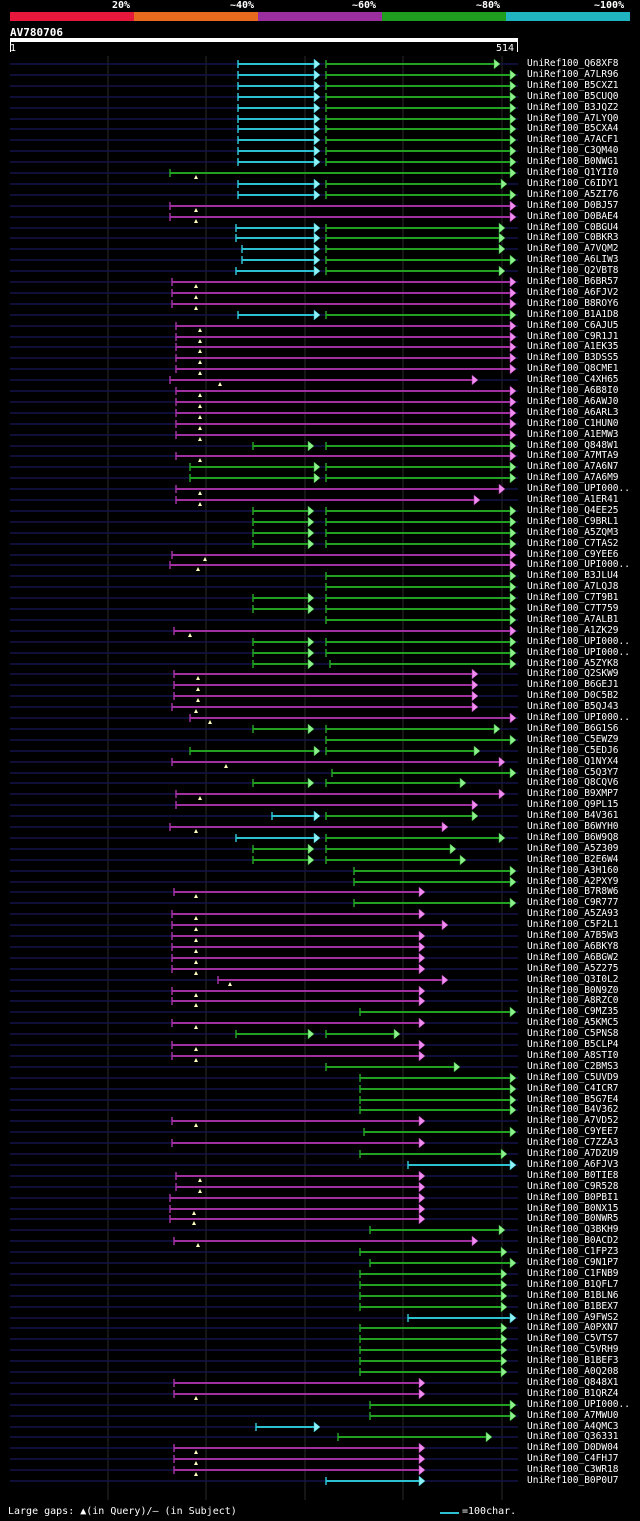 The width and height of the screenshot is (640, 1521). I want to click on hit-label: UniRef100_C1FPZ3, so click(573, 1251).